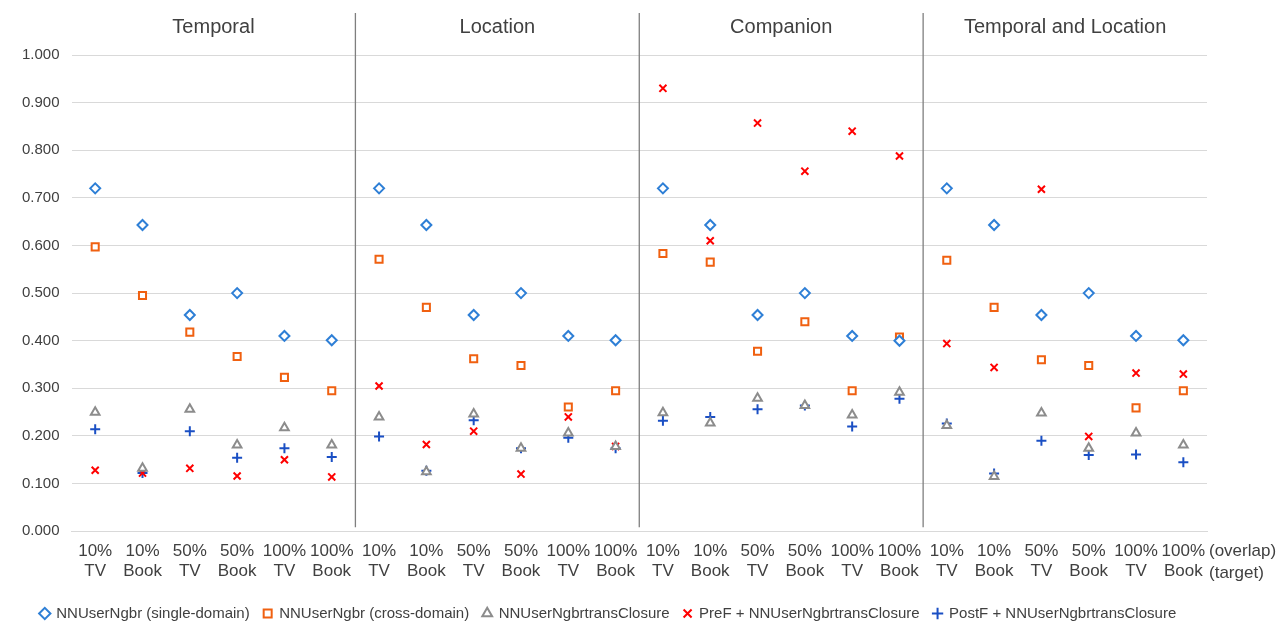 This screenshot has height=635, width=1287. Describe the element at coordinates (153, 612) in the screenshot. I see `legend-label: NNUserNgbr (single-domain)` at that location.